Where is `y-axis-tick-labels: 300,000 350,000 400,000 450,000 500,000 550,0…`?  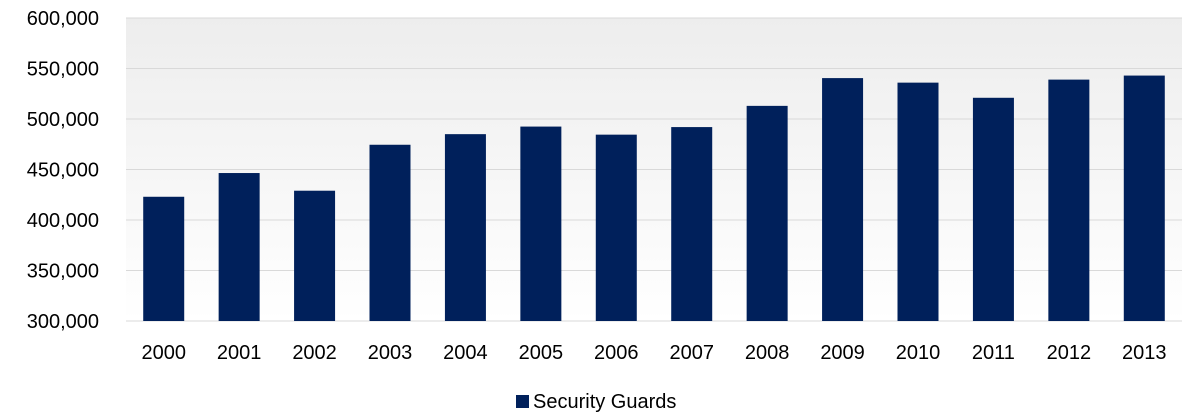 y-axis-tick-labels: 300,000 350,000 400,000 450,000 500,000 550,0… is located at coordinates (63, 170).